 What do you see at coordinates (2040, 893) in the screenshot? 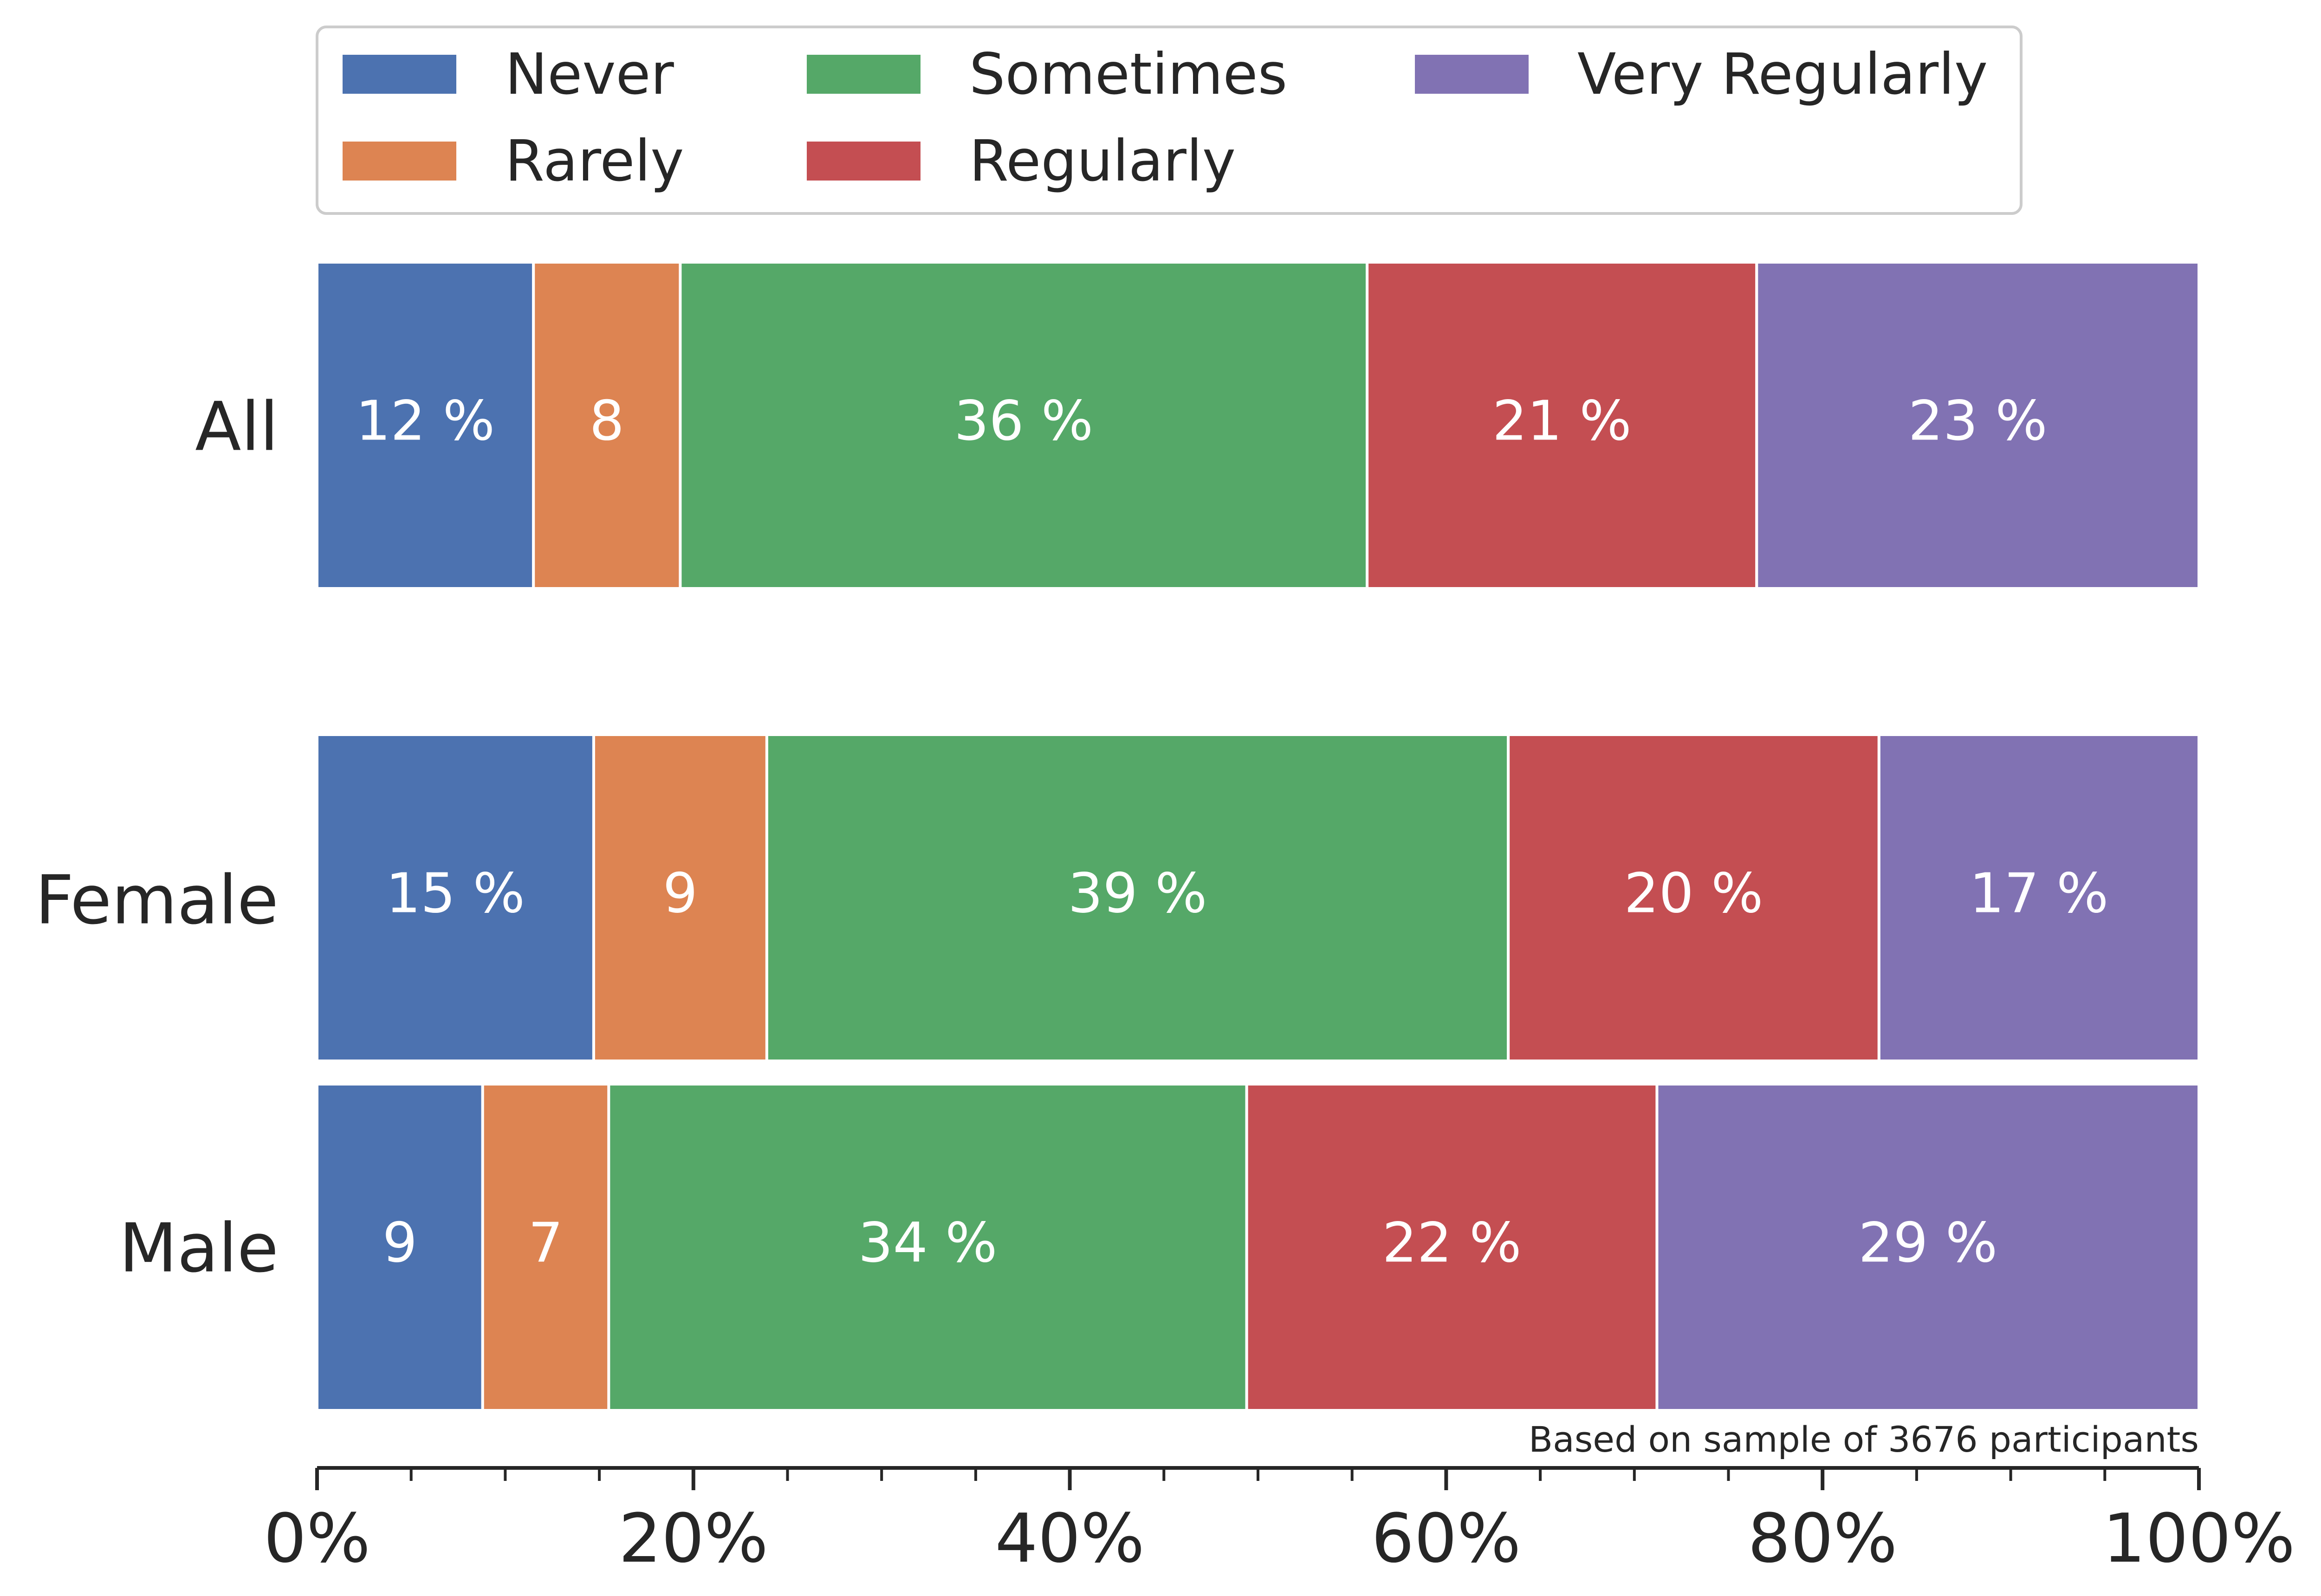
I see `data-label-female-very-regularly: 17 %` at bounding box center [2040, 893].